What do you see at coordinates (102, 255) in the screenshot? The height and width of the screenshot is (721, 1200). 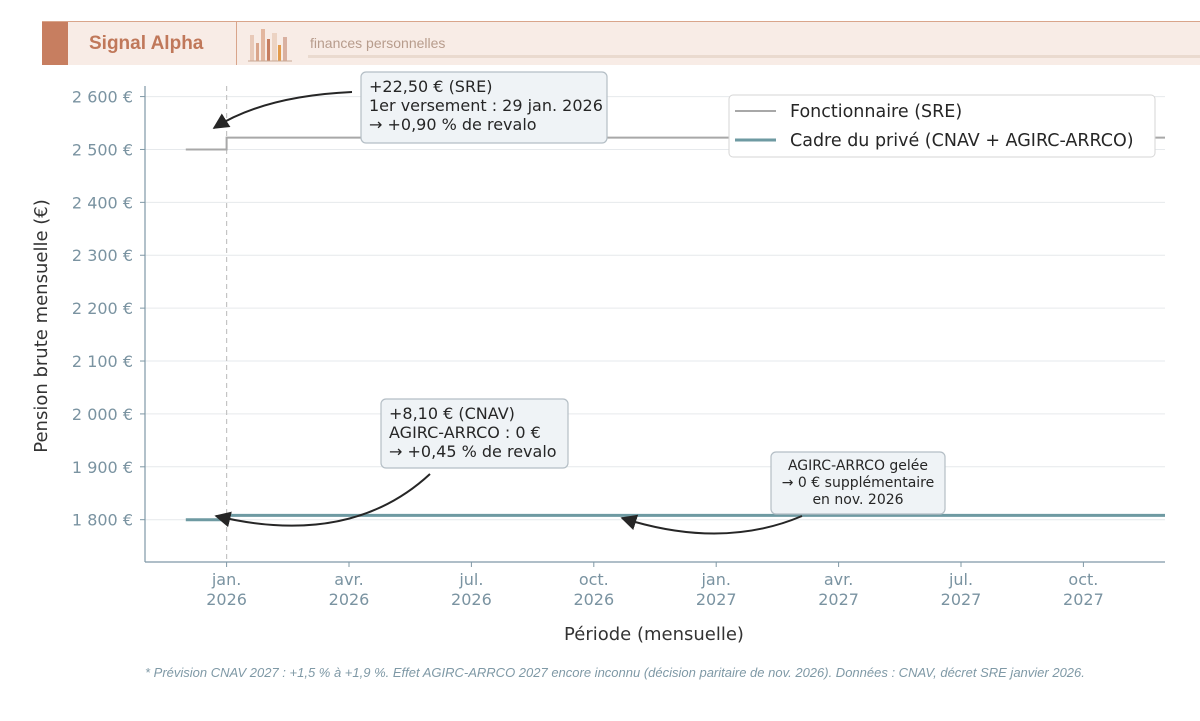 I see `y-tick-label: 2 300 €` at bounding box center [102, 255].